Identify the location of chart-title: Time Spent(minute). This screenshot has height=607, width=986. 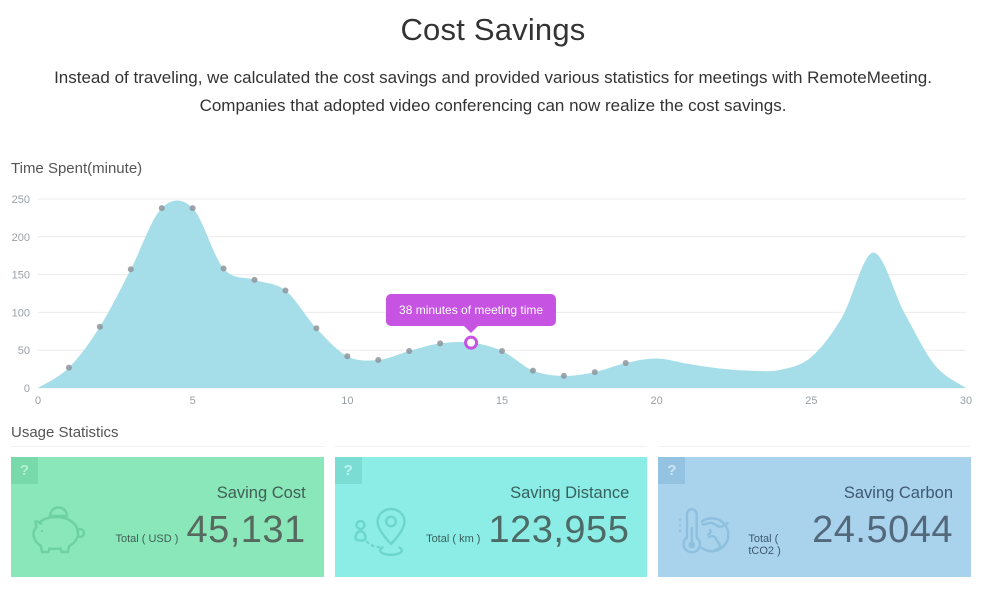
(77, 168).